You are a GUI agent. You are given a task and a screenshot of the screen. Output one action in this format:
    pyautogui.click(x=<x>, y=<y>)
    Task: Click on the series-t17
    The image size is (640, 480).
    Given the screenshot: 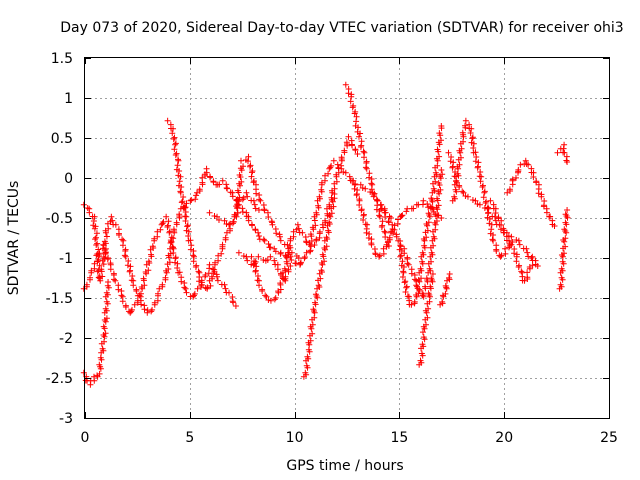 What is the action you would take?
    pyautogui.click(x=531, y=193)
    